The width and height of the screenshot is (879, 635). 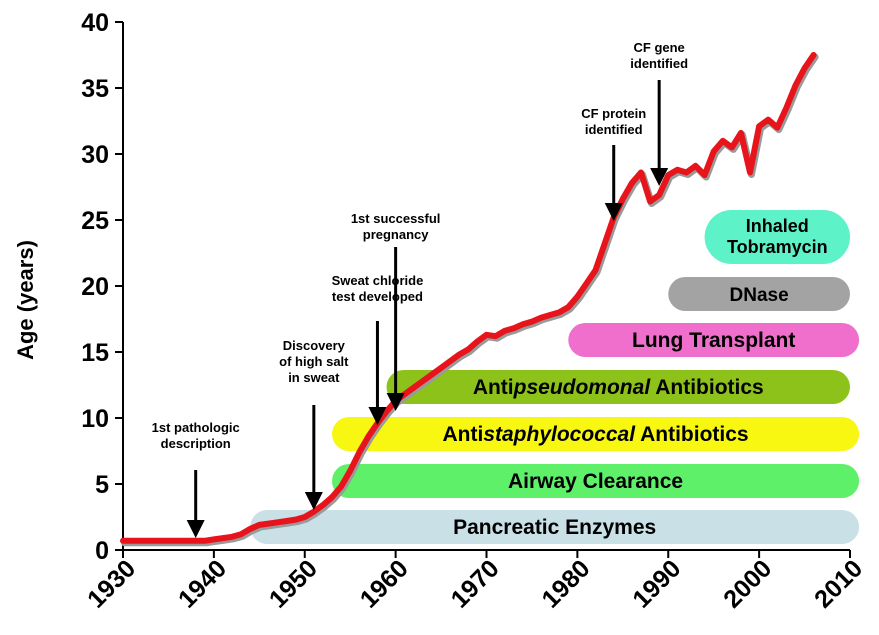 What do you see at coordinates (377, 296) in the screenshot?
I see `annotation-label: test developed` at bounding box center [377, 296].